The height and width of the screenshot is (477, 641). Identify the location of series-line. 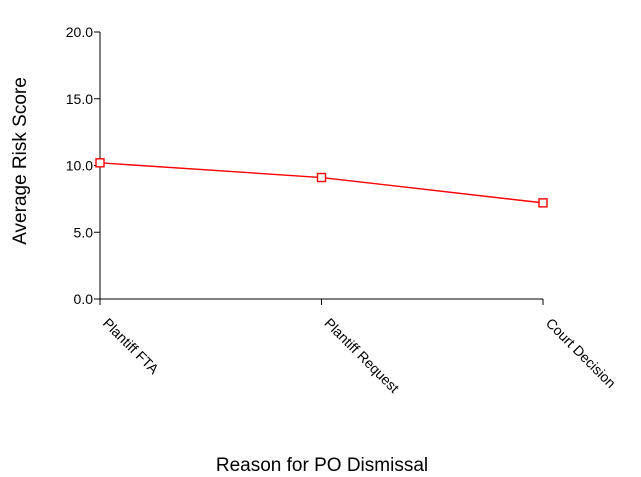
(321, 183).